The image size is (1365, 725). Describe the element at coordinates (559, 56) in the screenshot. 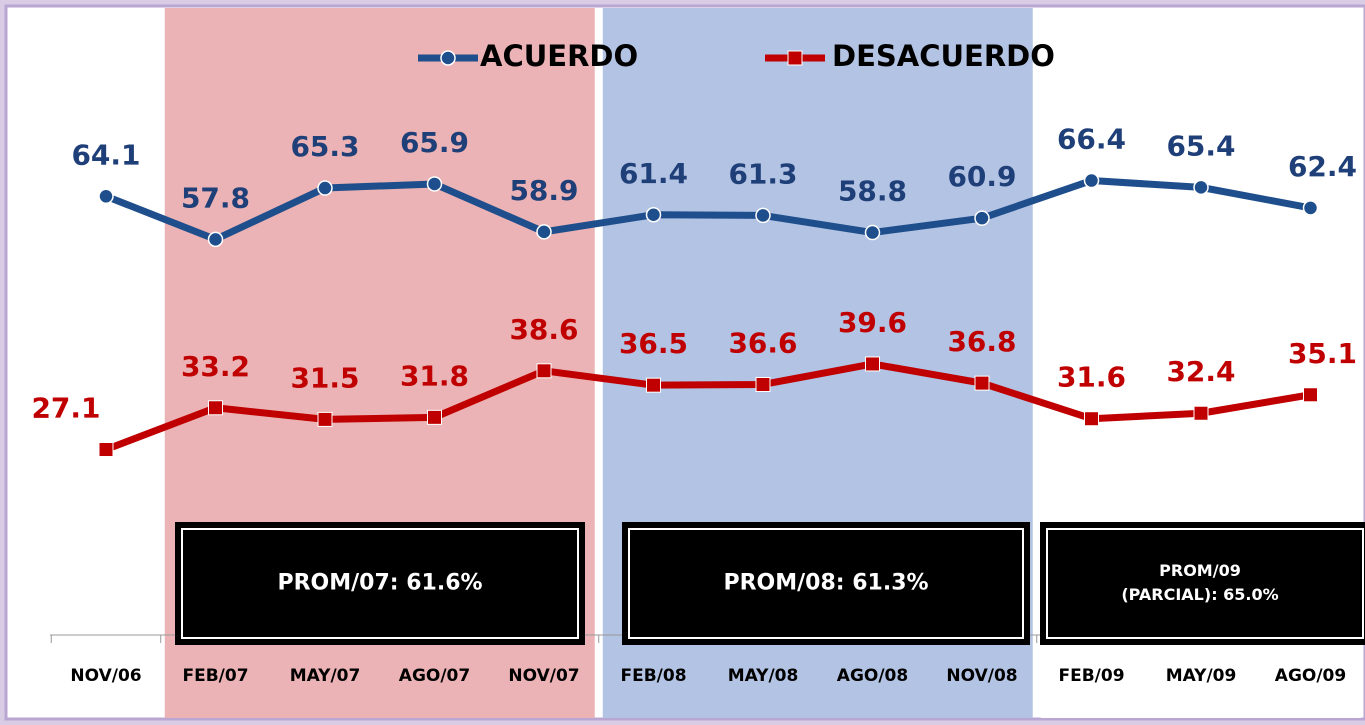

I see `legend-label: ACUERDO` at that location.